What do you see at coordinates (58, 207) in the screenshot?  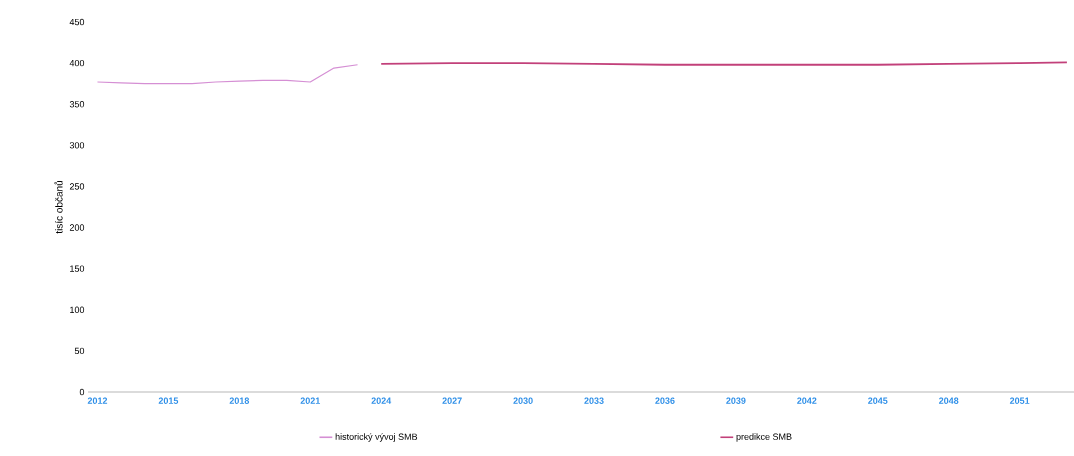 I see `y-axis-title: tisíc občanů` at bounding box center [58, 207].